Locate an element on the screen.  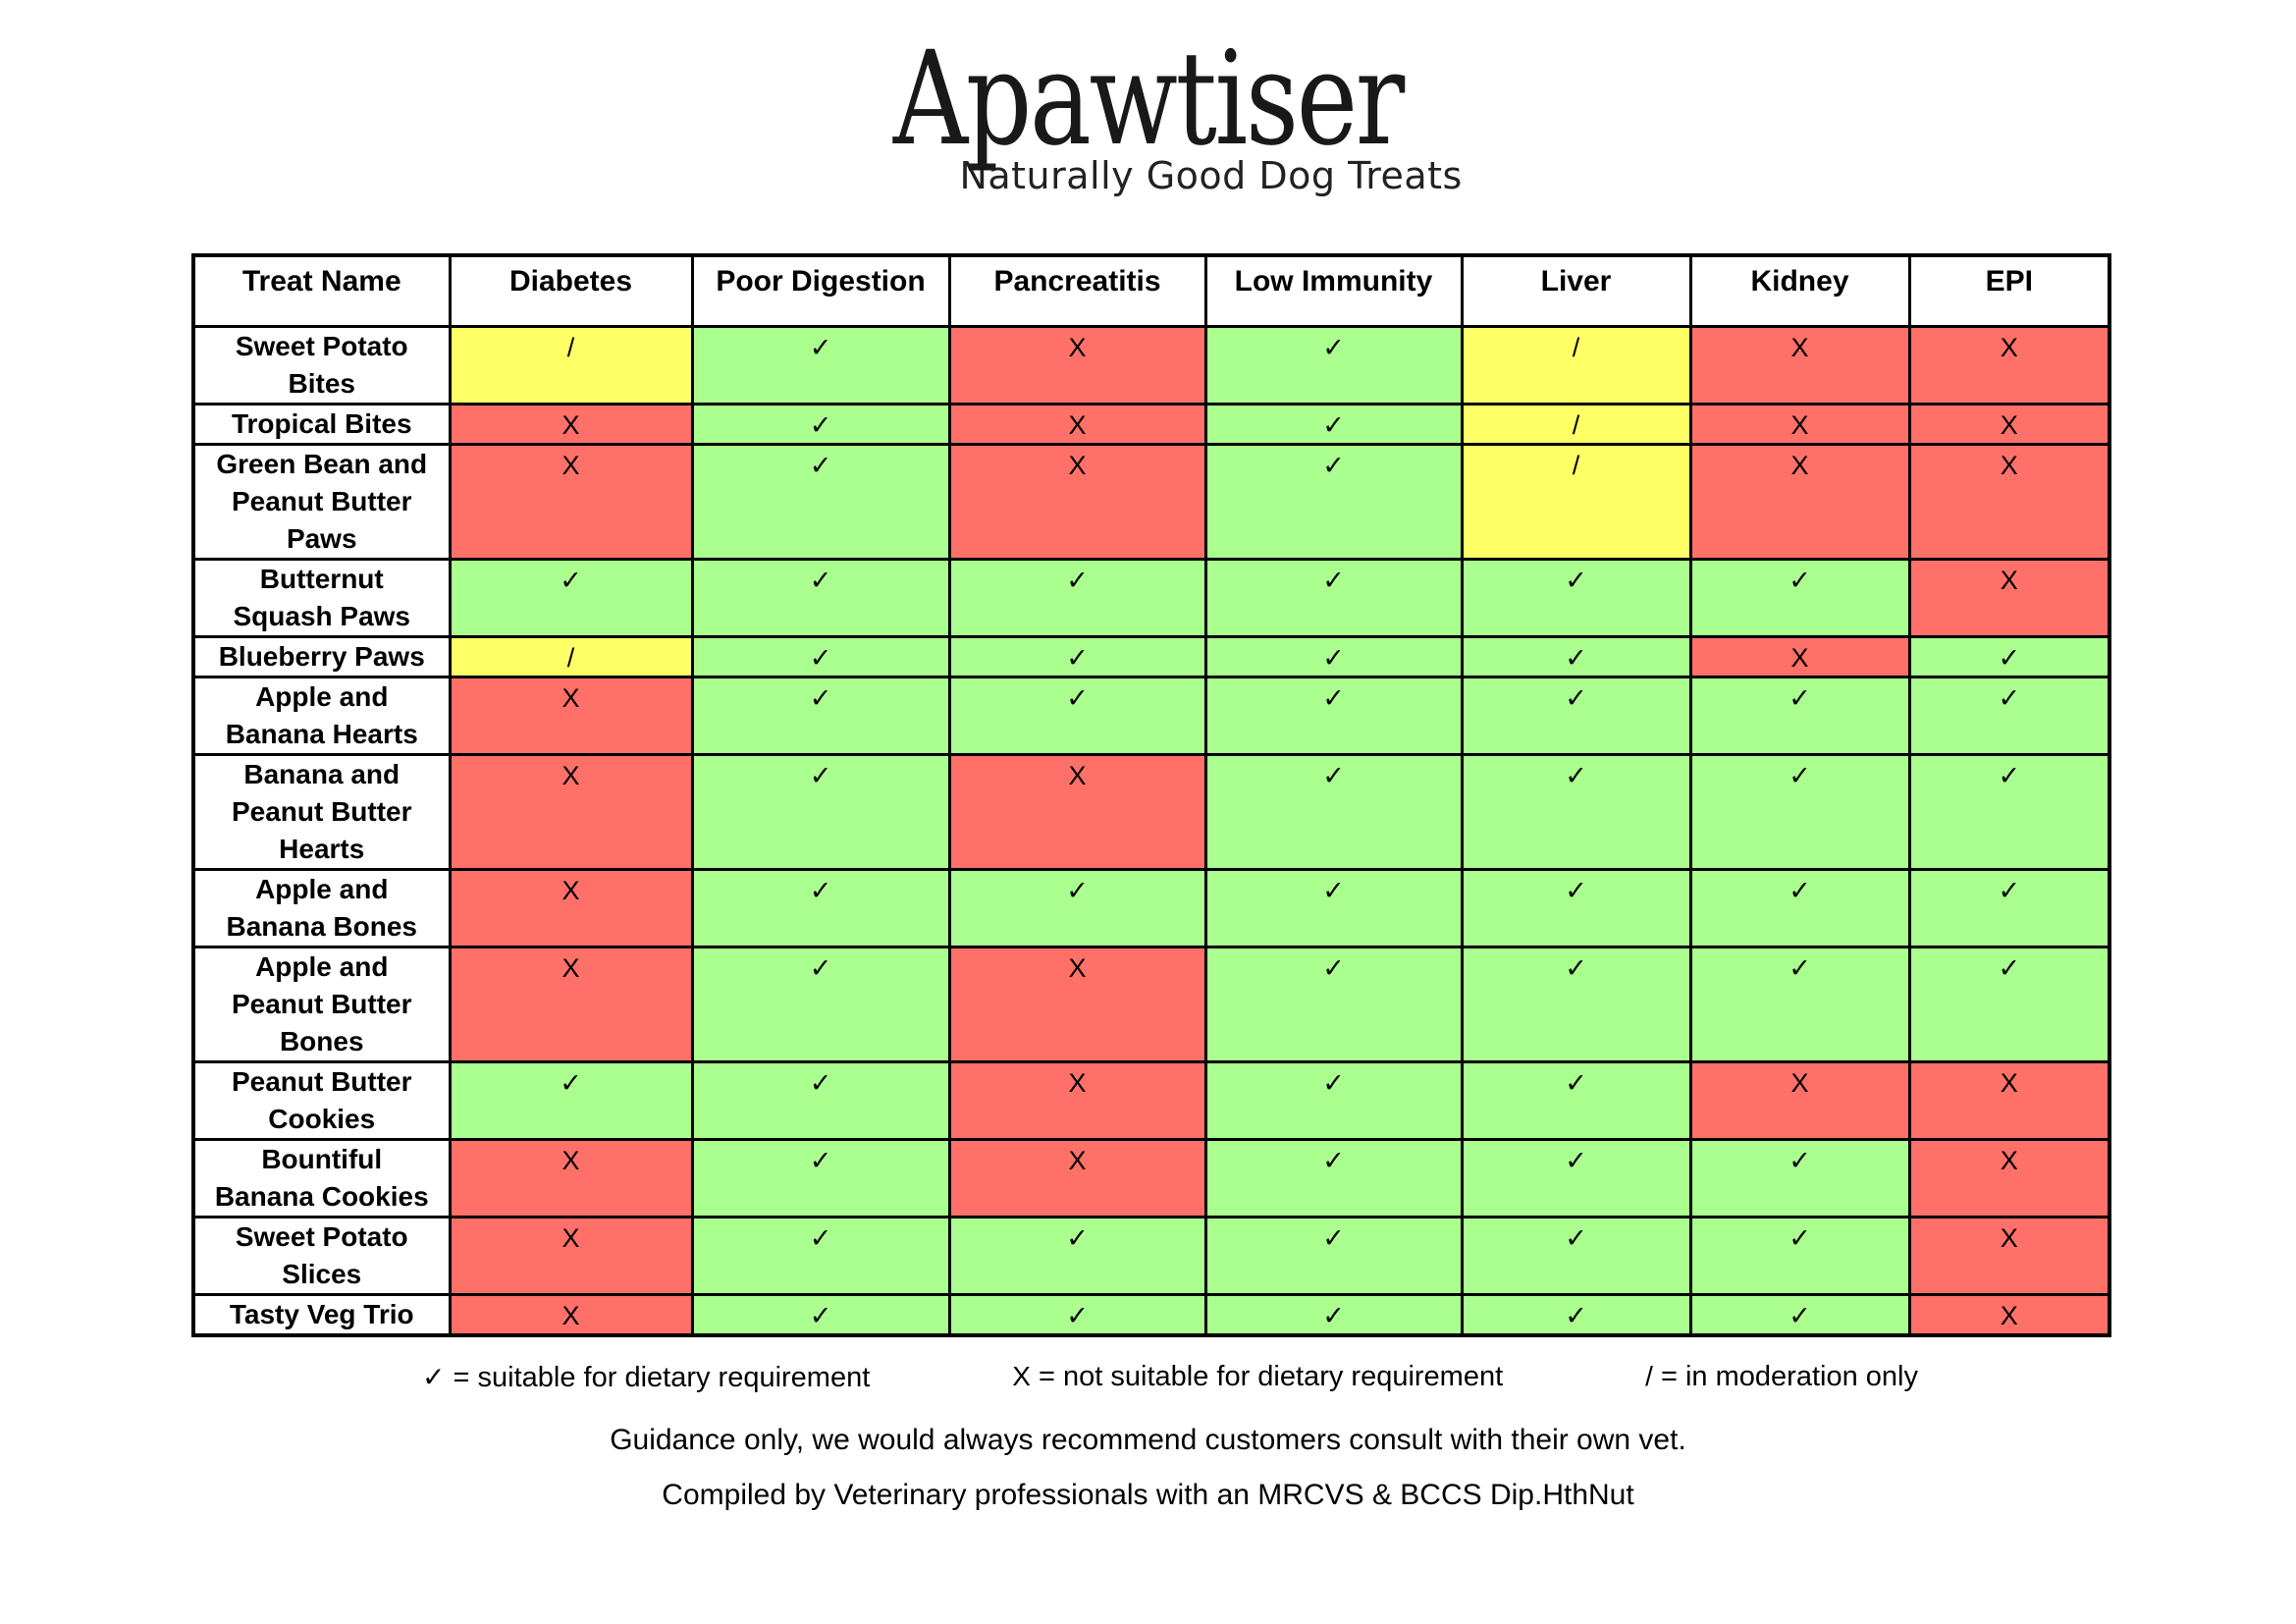
table-row: Tropical Bites X ✓ X ✓ / X X is located at coordinates (1151, 424).